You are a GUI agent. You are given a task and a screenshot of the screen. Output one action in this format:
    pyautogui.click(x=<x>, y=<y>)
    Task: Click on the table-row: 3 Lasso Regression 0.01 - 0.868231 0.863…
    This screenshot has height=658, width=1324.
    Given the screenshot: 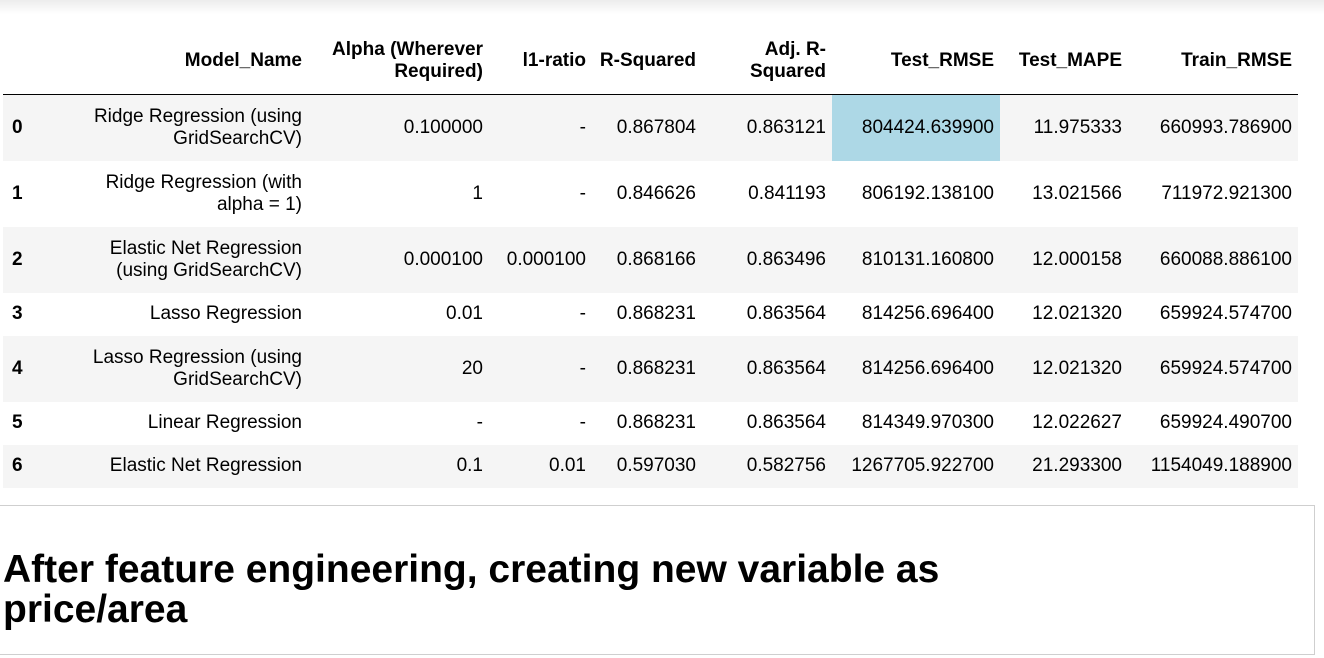 What is the action you would take?
    pyautogui.click(x=650, y=314)
    